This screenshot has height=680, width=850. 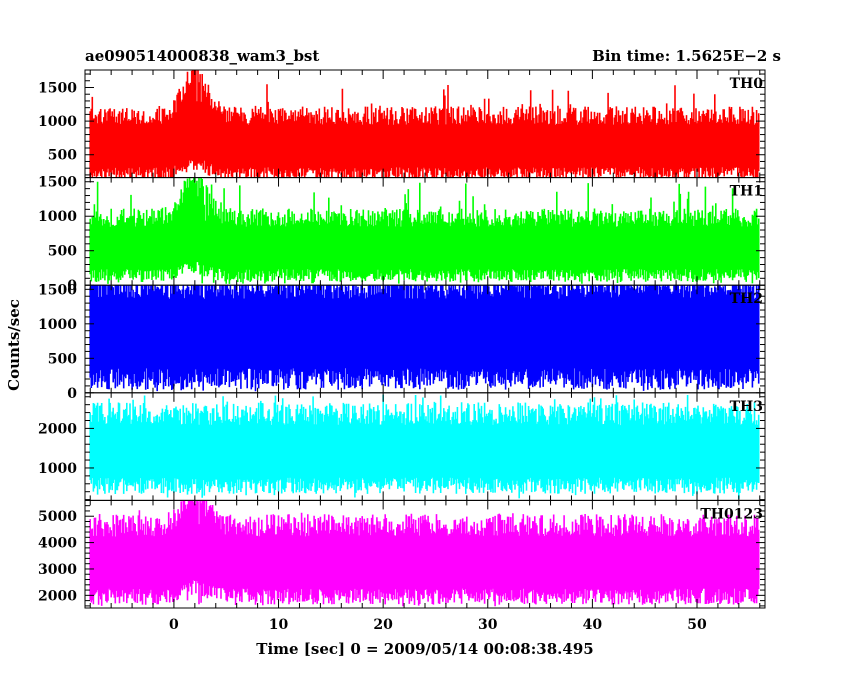 What do you see at coordinates (747, 84) in the screenshot?
I see `panel-label-th0: TH0` at bounding box center [747, 84].